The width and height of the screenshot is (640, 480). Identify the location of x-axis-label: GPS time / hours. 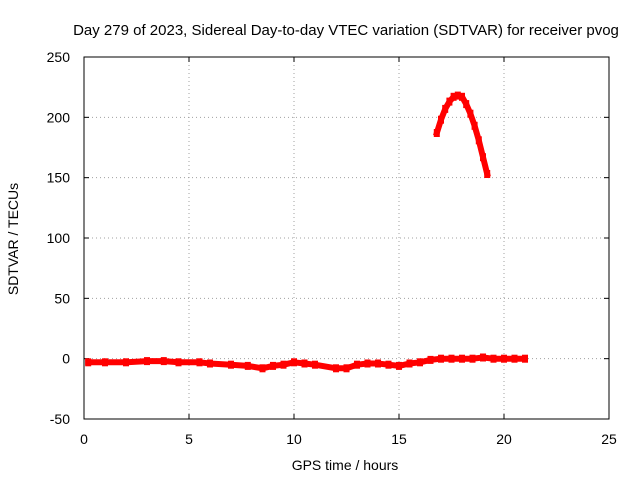
(345, 465).